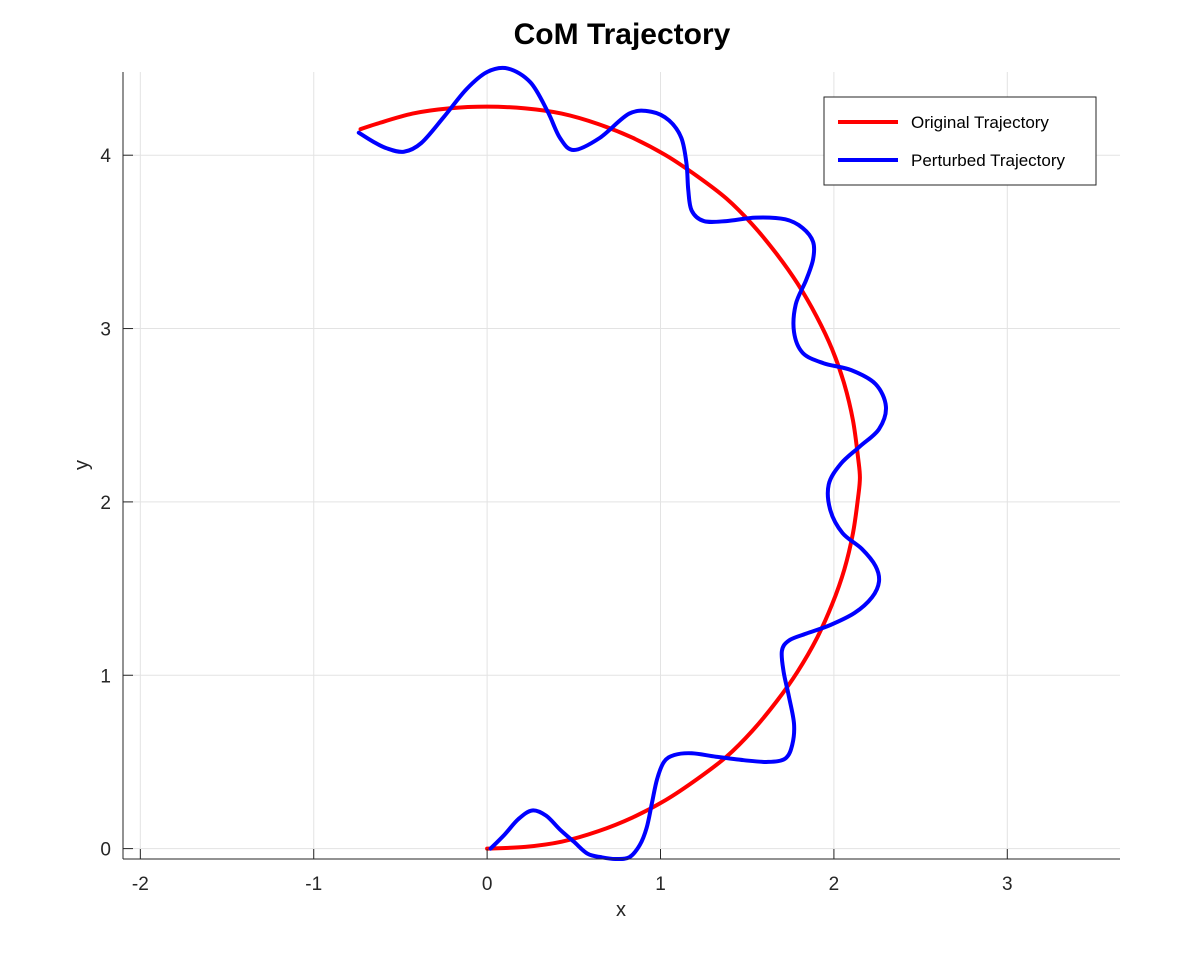 The height and width of the screenshot is (965, 1187). I want to click on chart-title: CoM Trajectory, so click(622, 34).